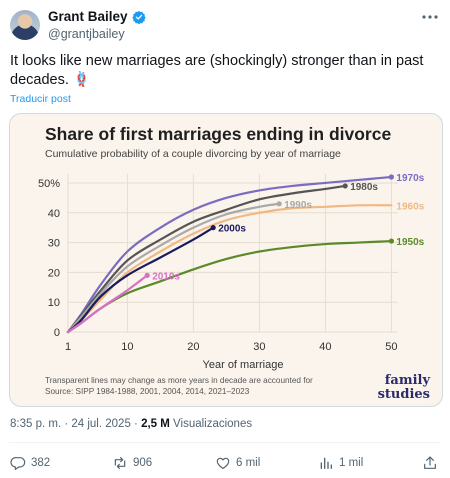 Image resolution: width=450 pixels, height=478 pixels. I want to click on series-end-marker-2010s, so click(147, 275).